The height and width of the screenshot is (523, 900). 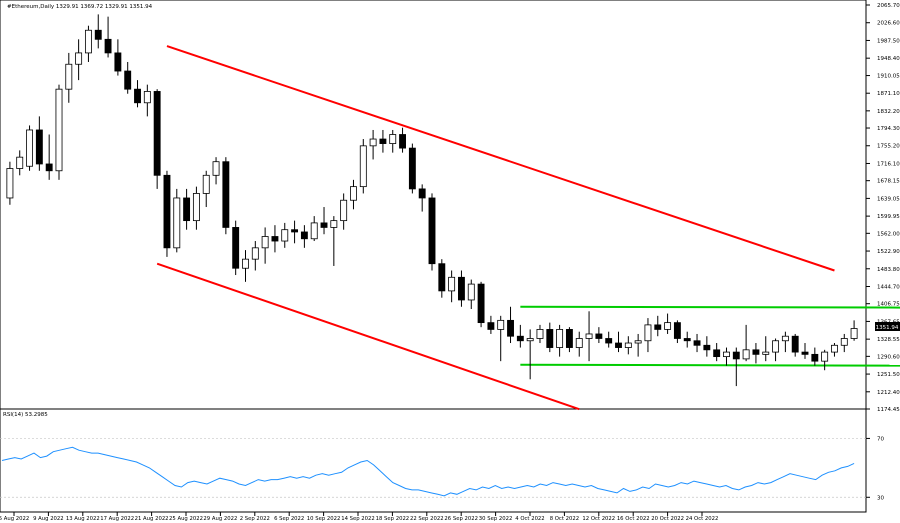 I want to click on date-tick-label: 4 Oct 2022, so click(x=529, y=519).